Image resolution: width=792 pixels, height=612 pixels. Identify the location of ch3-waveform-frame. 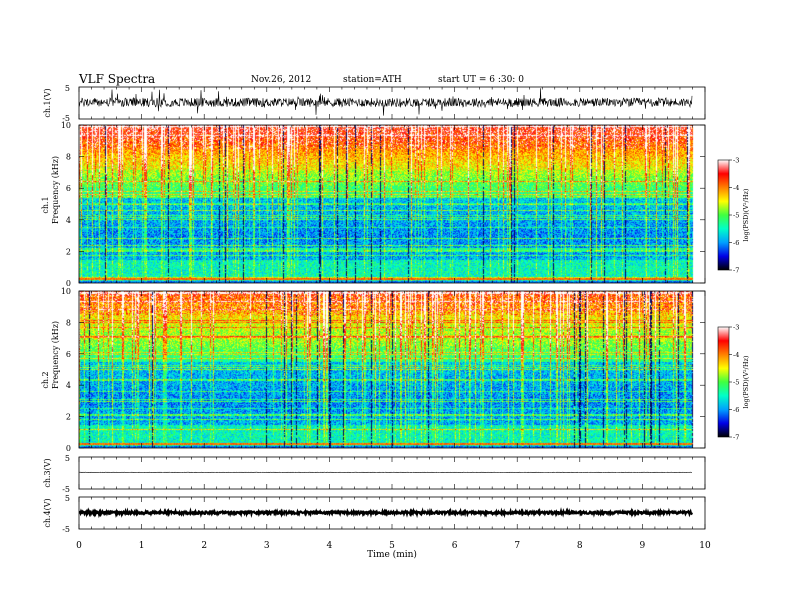
(392, 473).